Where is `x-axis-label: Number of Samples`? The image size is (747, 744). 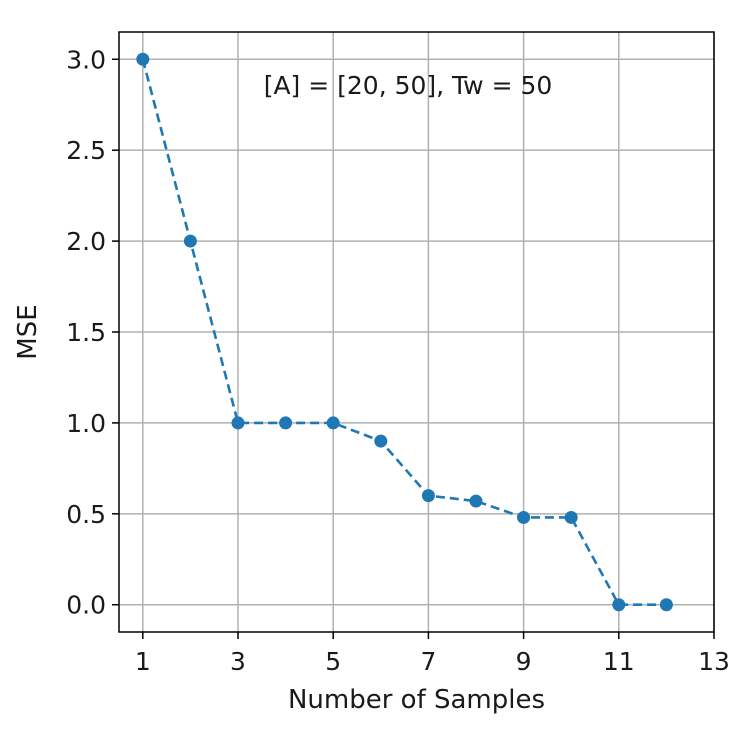 x-axis-label: Number of Samples is located at coordinates (416, 700).